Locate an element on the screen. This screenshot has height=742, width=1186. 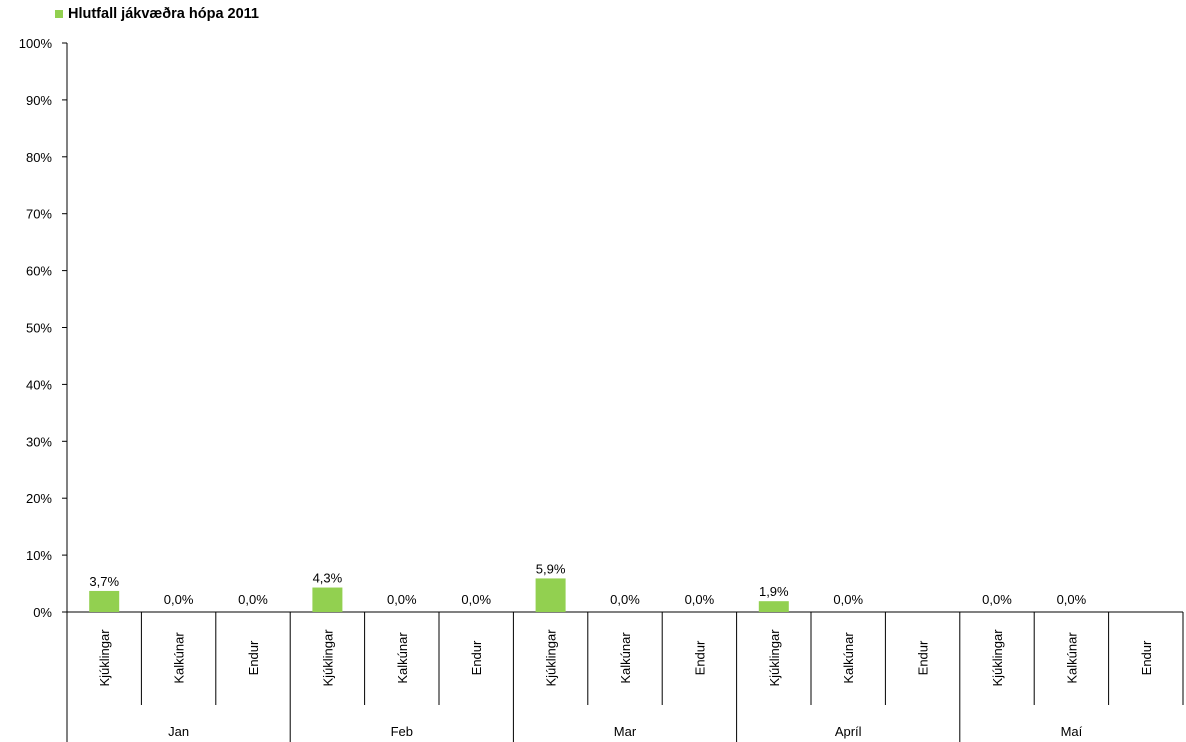
y-tick-label: 30% is located at coordinates (39, 441).